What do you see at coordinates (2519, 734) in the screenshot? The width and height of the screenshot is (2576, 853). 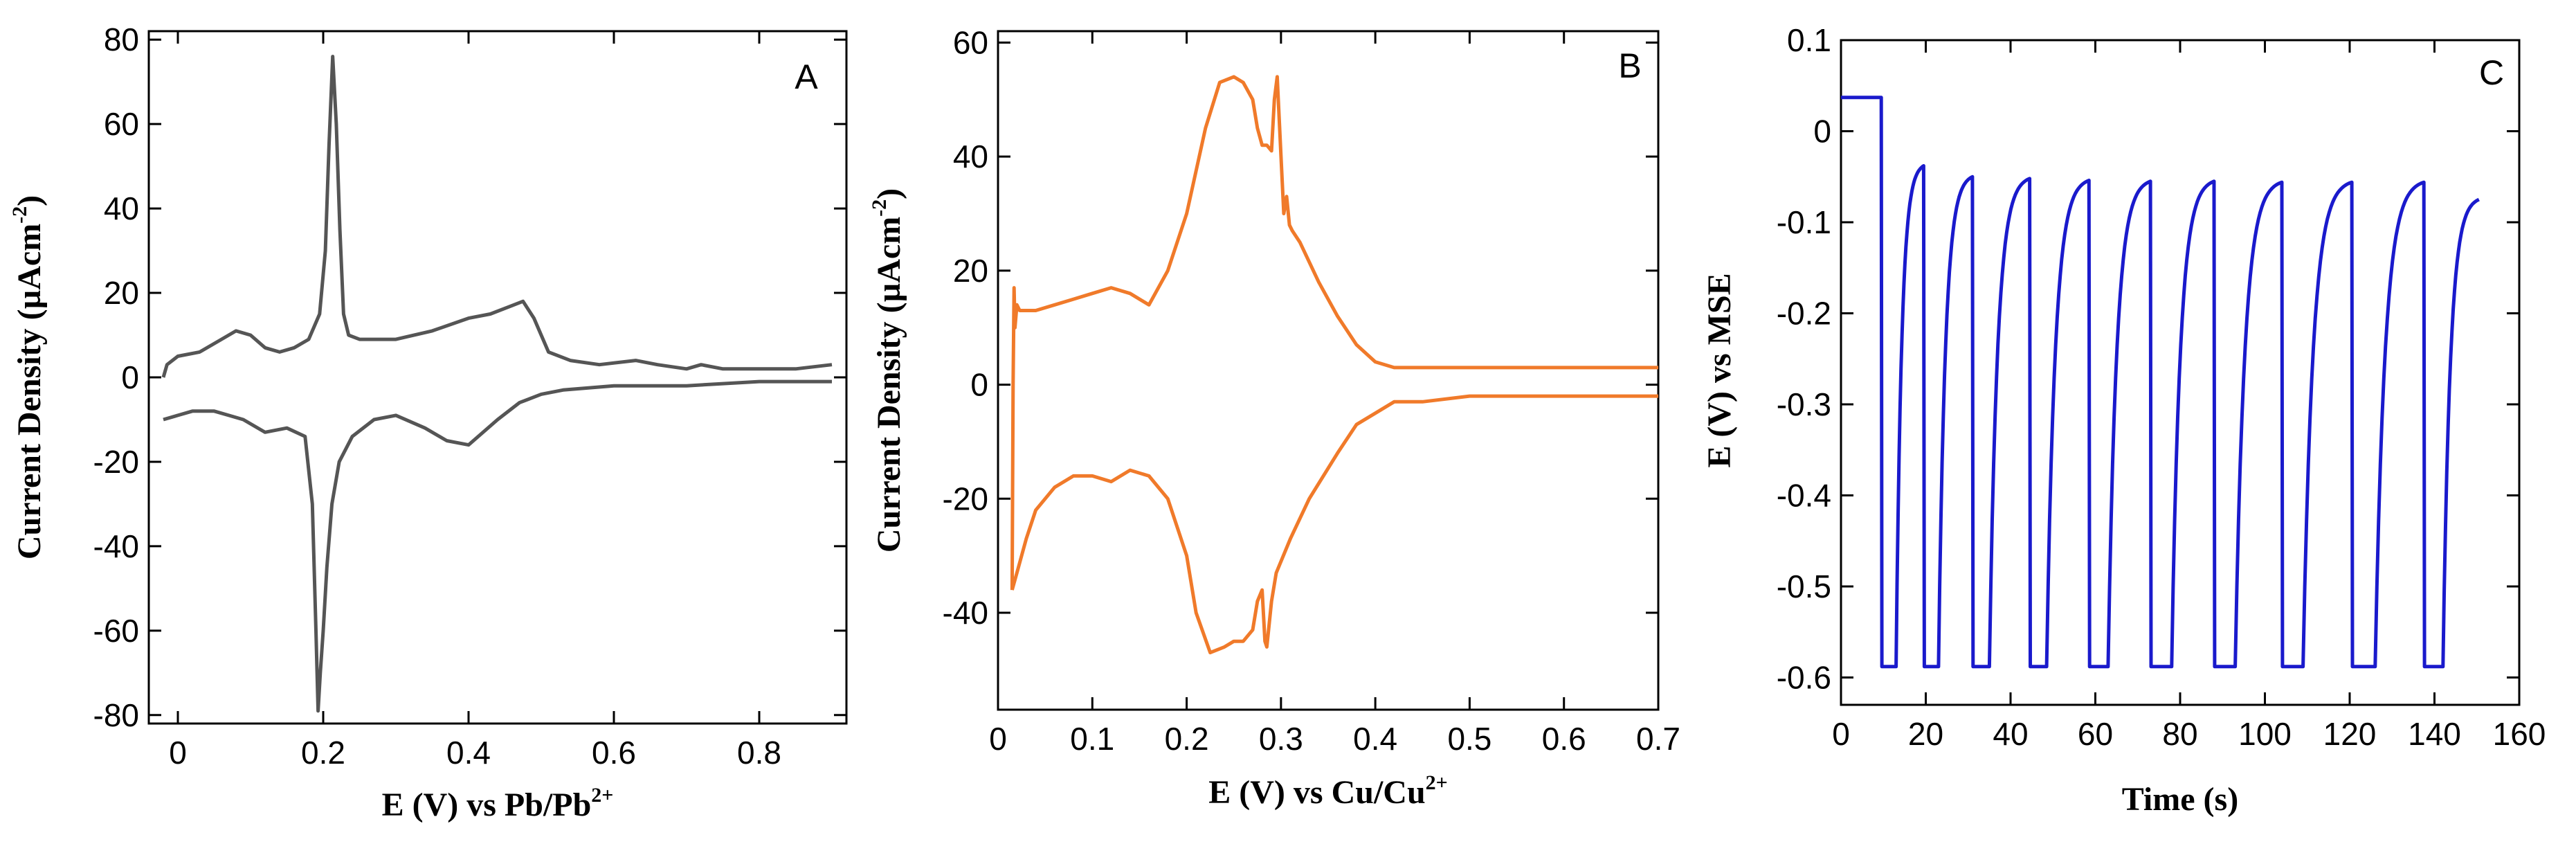 I see `panel-c-x-tick-label: 160` at bounding box center [2519, 734].